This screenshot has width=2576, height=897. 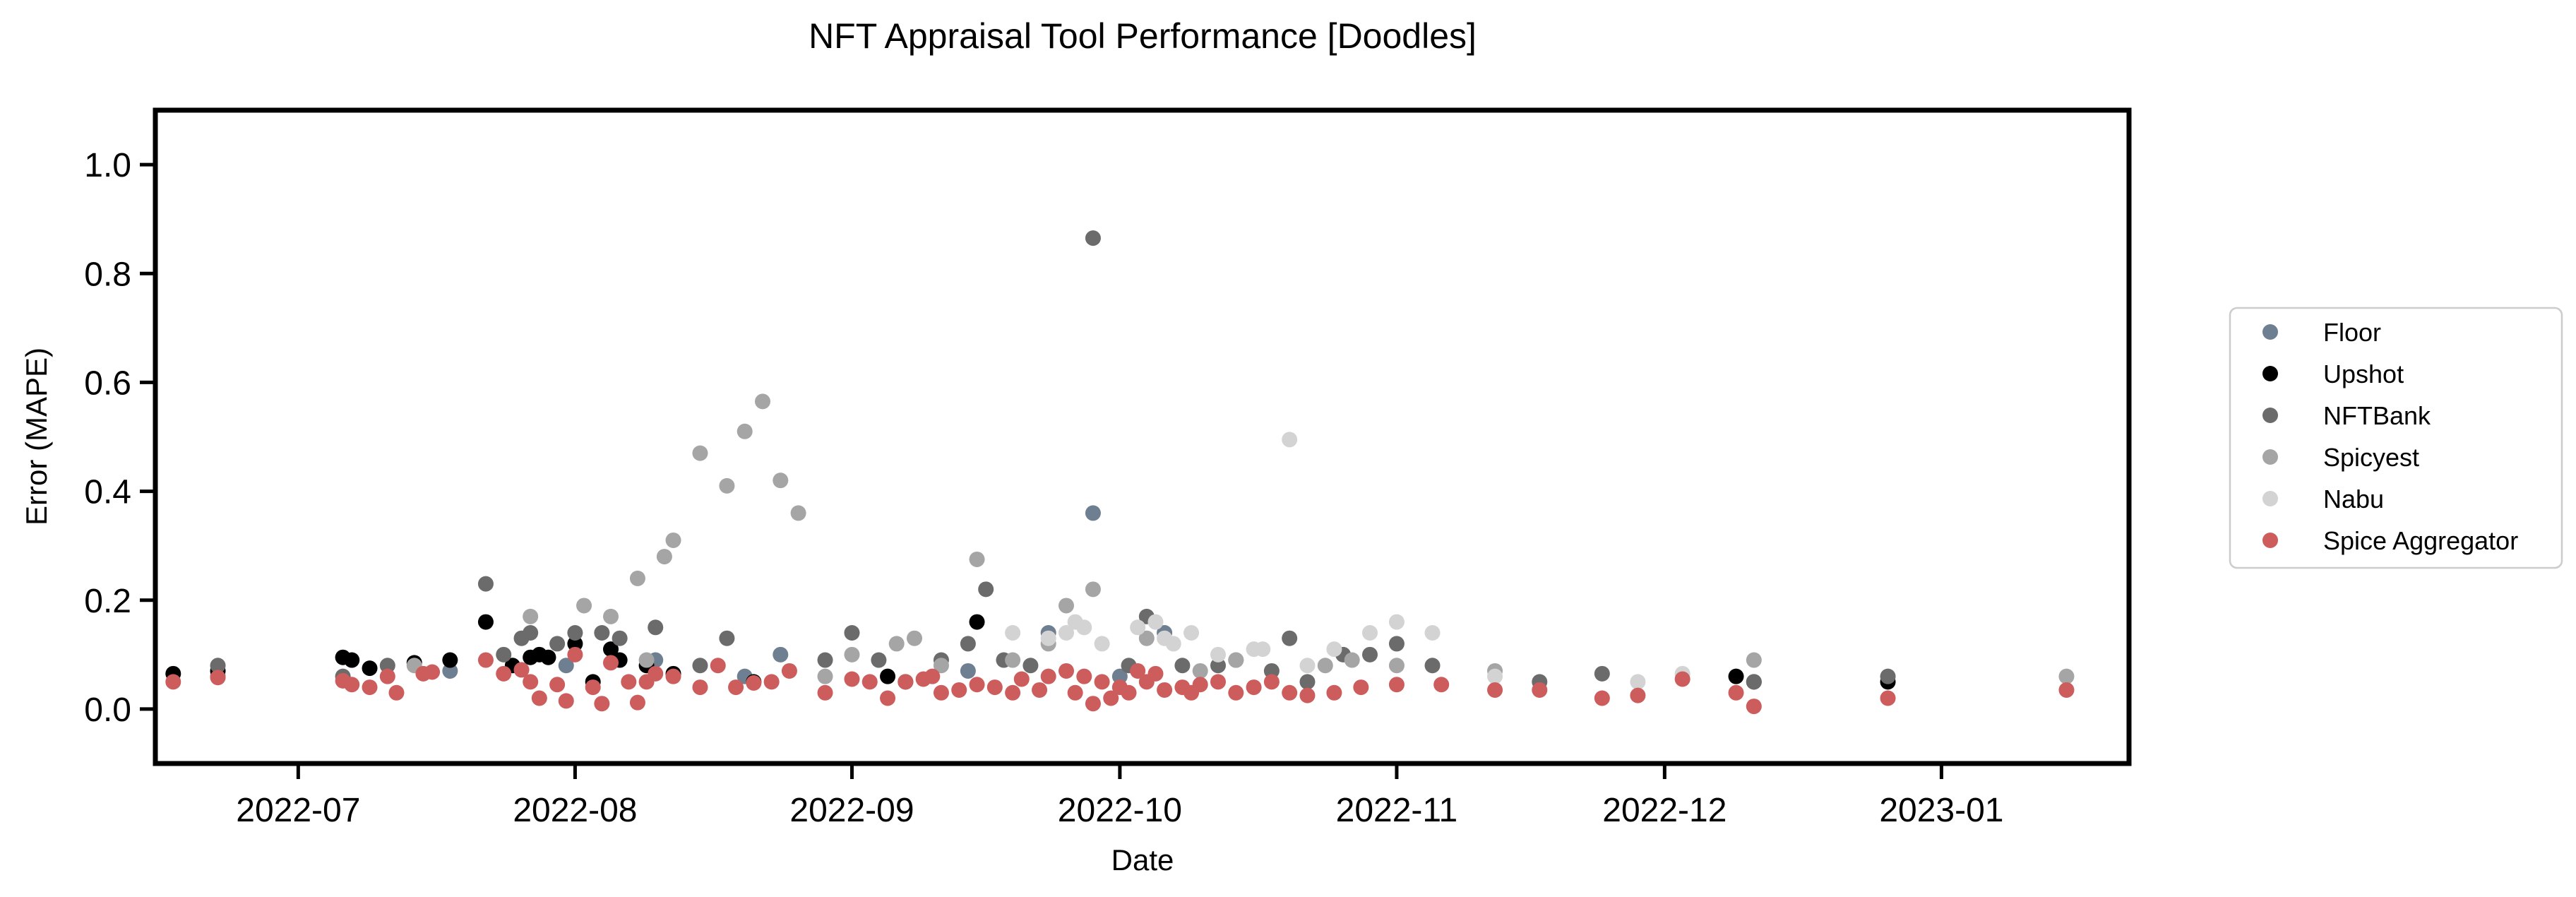 What do you see at coordinates (2377, 415) in the screenshot?
I see `legend-label: NFTBank` at bounding box center [2377, 415].